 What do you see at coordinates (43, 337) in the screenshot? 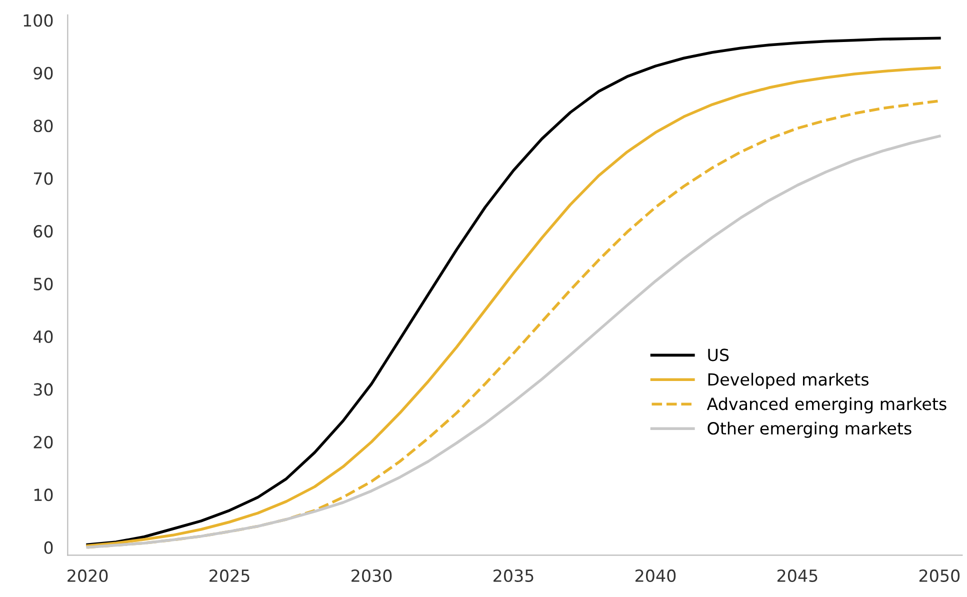
I see `y-tick-label: 40` at bounding box center [43, 337].